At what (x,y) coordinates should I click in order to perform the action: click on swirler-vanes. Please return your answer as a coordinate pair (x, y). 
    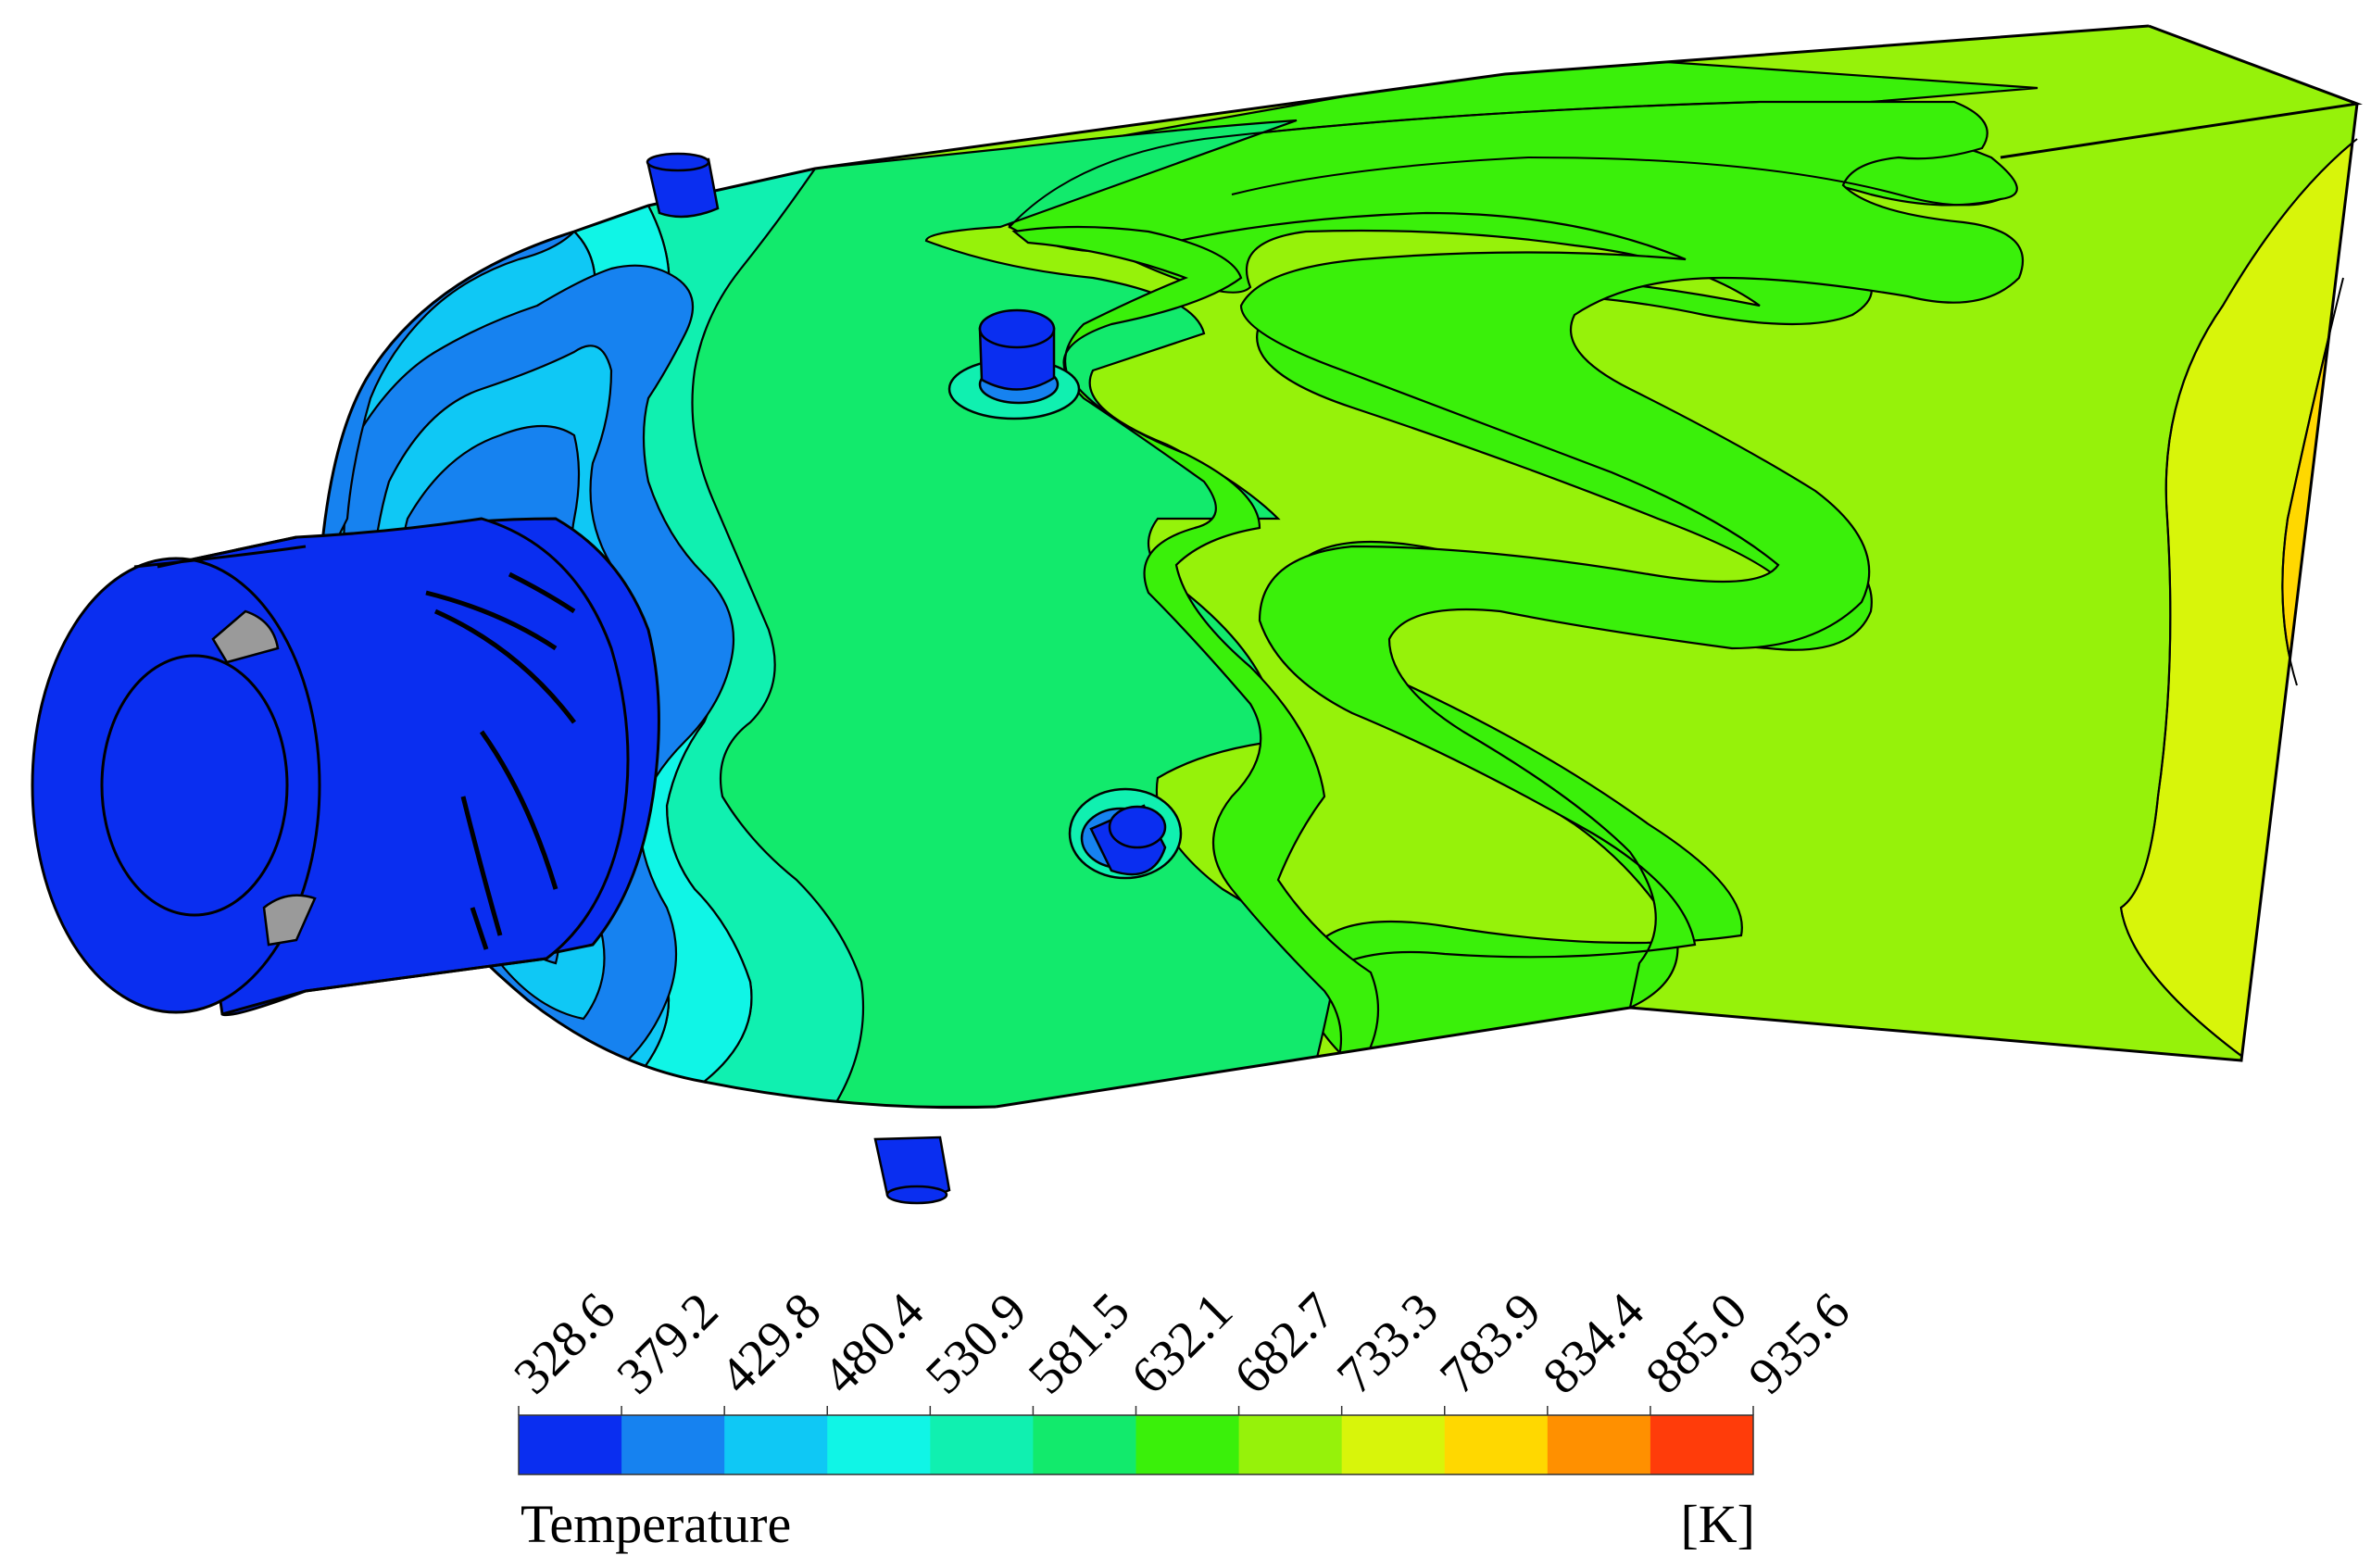
    Looking at the image, I should click on (264, 778).